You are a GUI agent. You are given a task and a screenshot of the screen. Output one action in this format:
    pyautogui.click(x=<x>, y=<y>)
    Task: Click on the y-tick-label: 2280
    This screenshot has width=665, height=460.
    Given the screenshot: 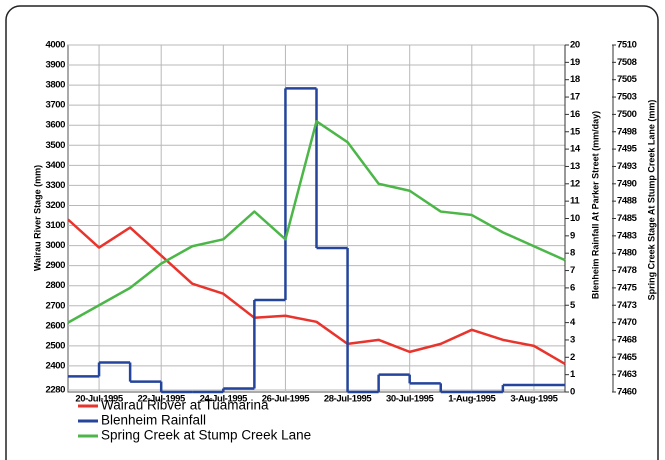 What is the action you would take?
    pyautogui.click(x=55, y=390)
    